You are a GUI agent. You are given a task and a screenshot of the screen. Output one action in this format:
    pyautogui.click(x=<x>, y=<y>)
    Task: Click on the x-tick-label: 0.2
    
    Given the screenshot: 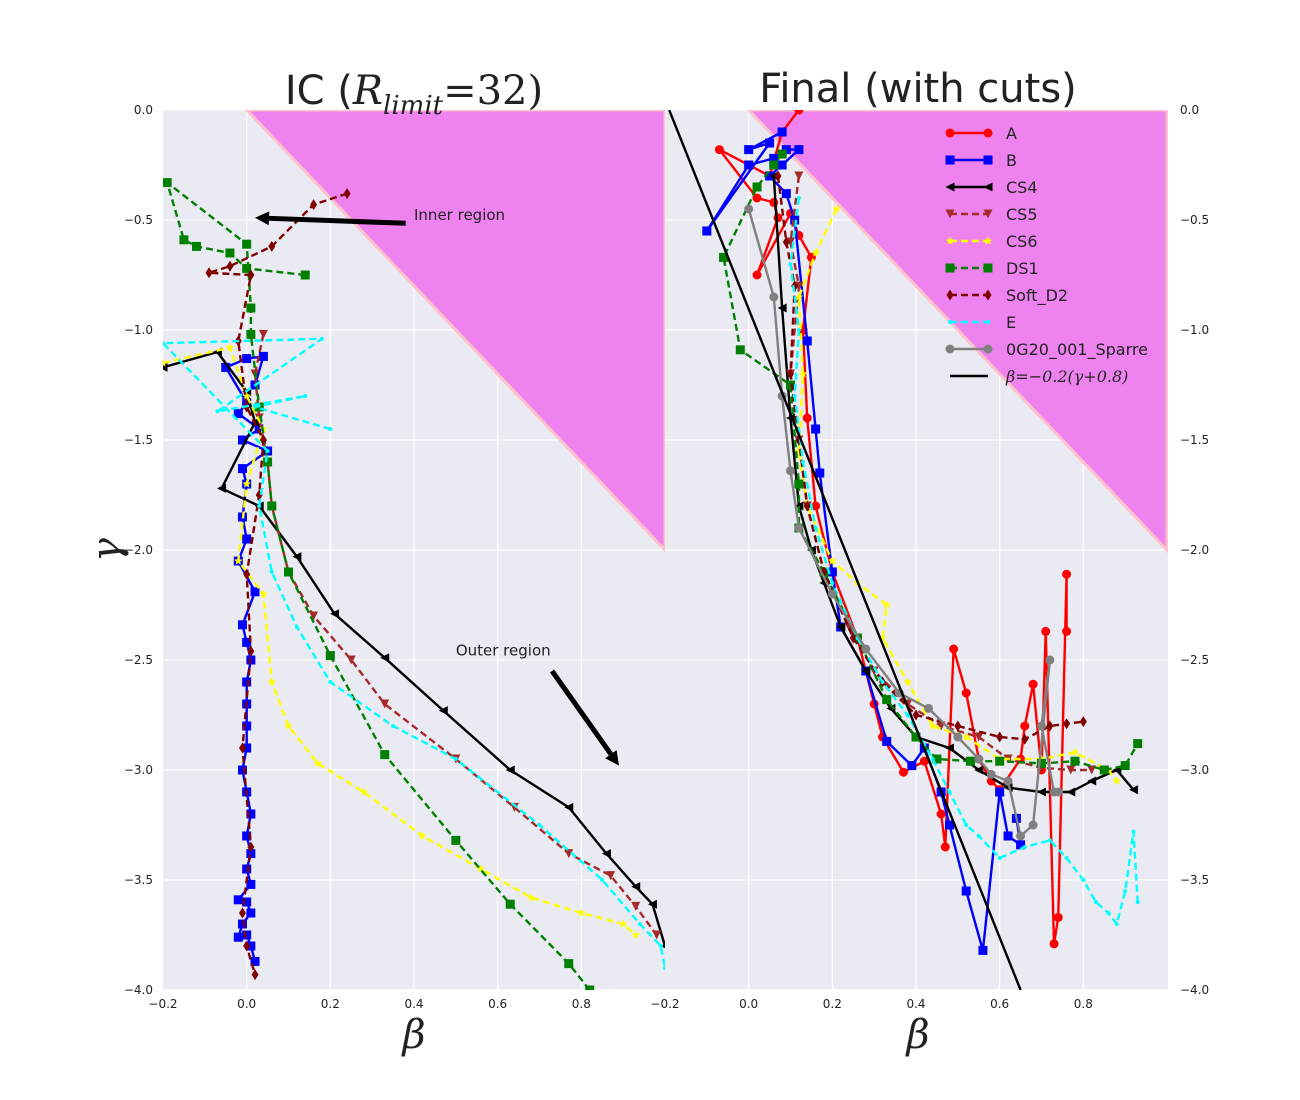 What is the action you would take?
    pyautogui.click(x=832, y=1004)
    